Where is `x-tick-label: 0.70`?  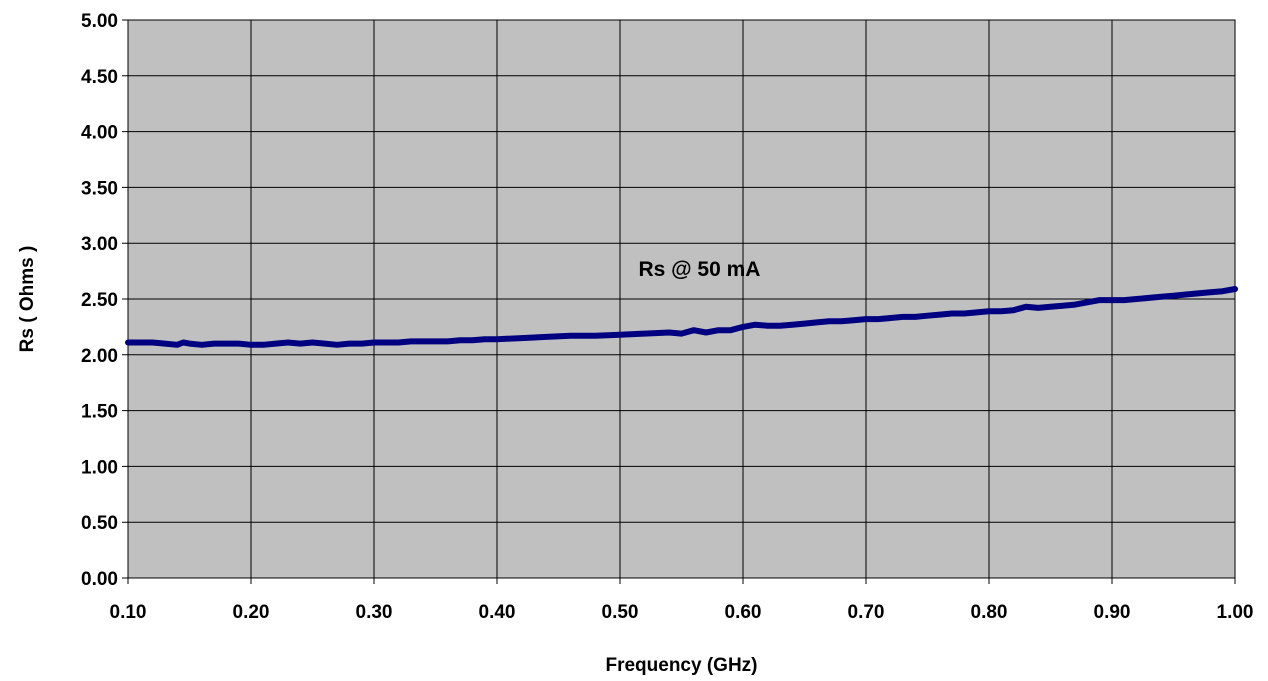
x-tick-label: 0.70 is located at coordinates (866, 612).